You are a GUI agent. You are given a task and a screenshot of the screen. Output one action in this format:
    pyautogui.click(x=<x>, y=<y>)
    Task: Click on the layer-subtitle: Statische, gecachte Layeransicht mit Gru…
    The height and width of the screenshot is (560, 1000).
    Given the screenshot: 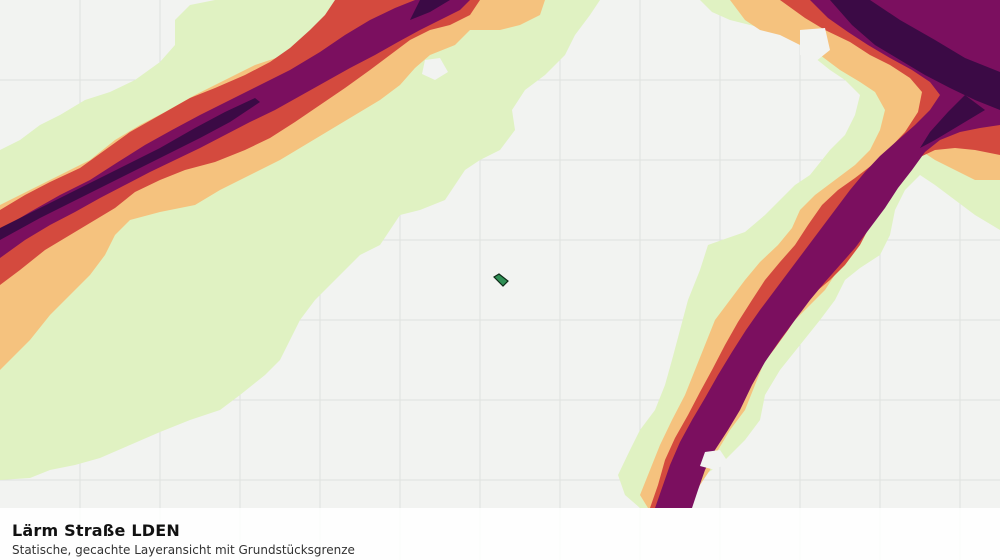 What is the action you would take?
    pyautogui.click(x=183, y=550)
    